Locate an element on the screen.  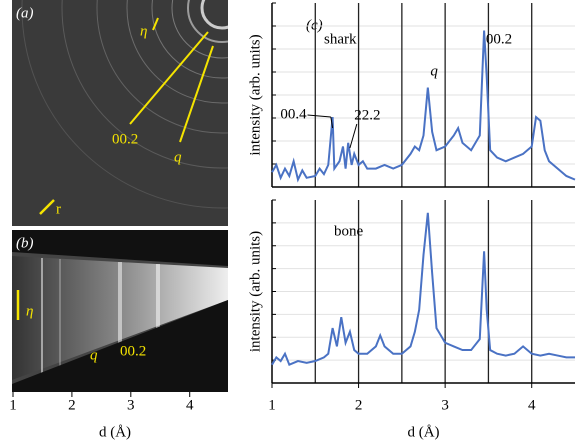
chart-title: bone is located at coordinates (349, 231).